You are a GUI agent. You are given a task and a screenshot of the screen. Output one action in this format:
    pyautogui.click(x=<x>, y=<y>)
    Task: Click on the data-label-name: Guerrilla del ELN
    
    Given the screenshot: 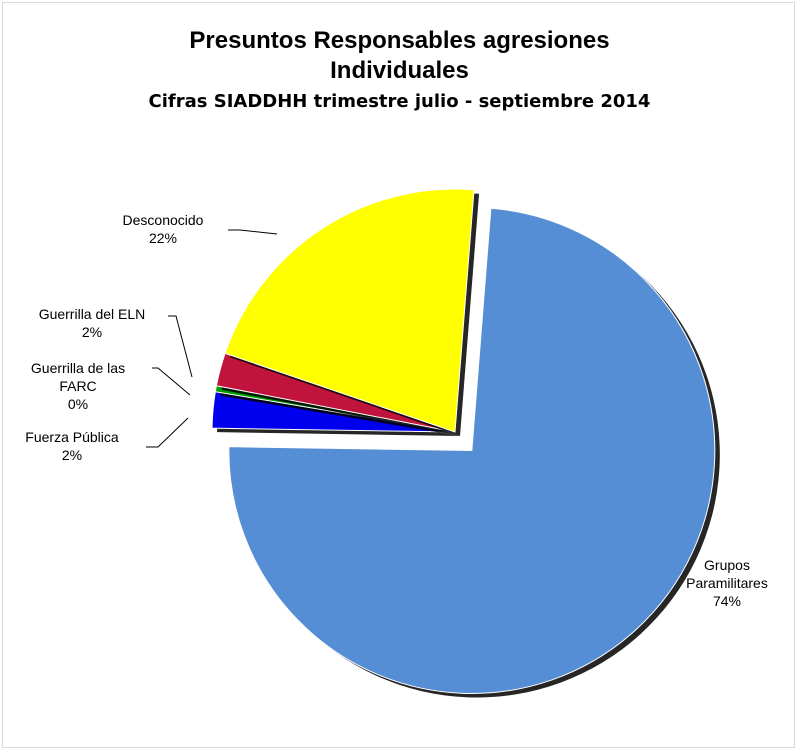 What is the action you would take?
    pyautogui.click(x=92, y=314)
    